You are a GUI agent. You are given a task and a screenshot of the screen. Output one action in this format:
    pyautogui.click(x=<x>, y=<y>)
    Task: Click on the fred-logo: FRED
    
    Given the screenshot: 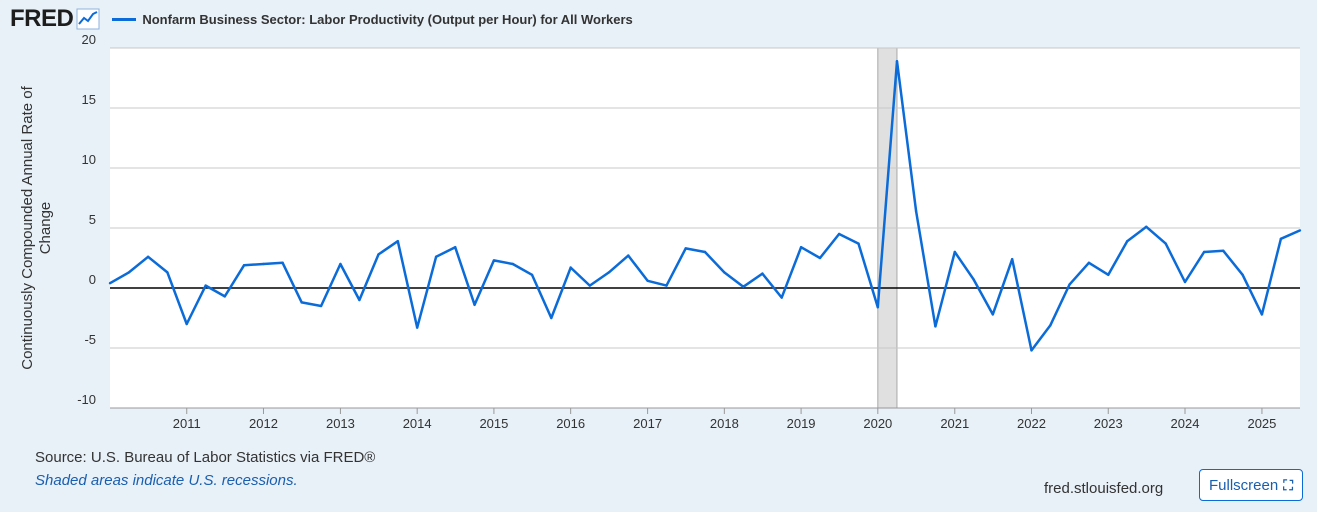 What is the action you would take?
    pyautogui.click(x=42, y=18)
    